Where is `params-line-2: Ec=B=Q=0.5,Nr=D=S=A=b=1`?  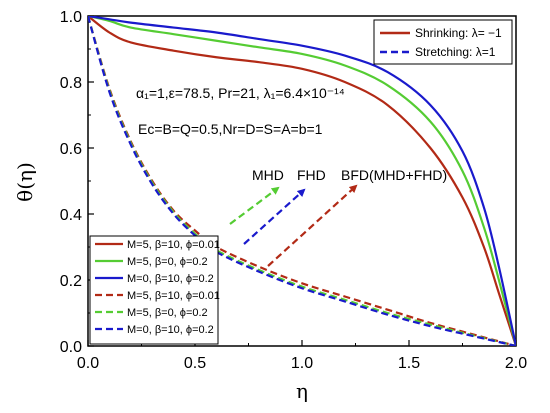
params-line-2: Ec=B=Q=0.5,Nr=D=S=A=b=1 is located at coordinates (230, 129).